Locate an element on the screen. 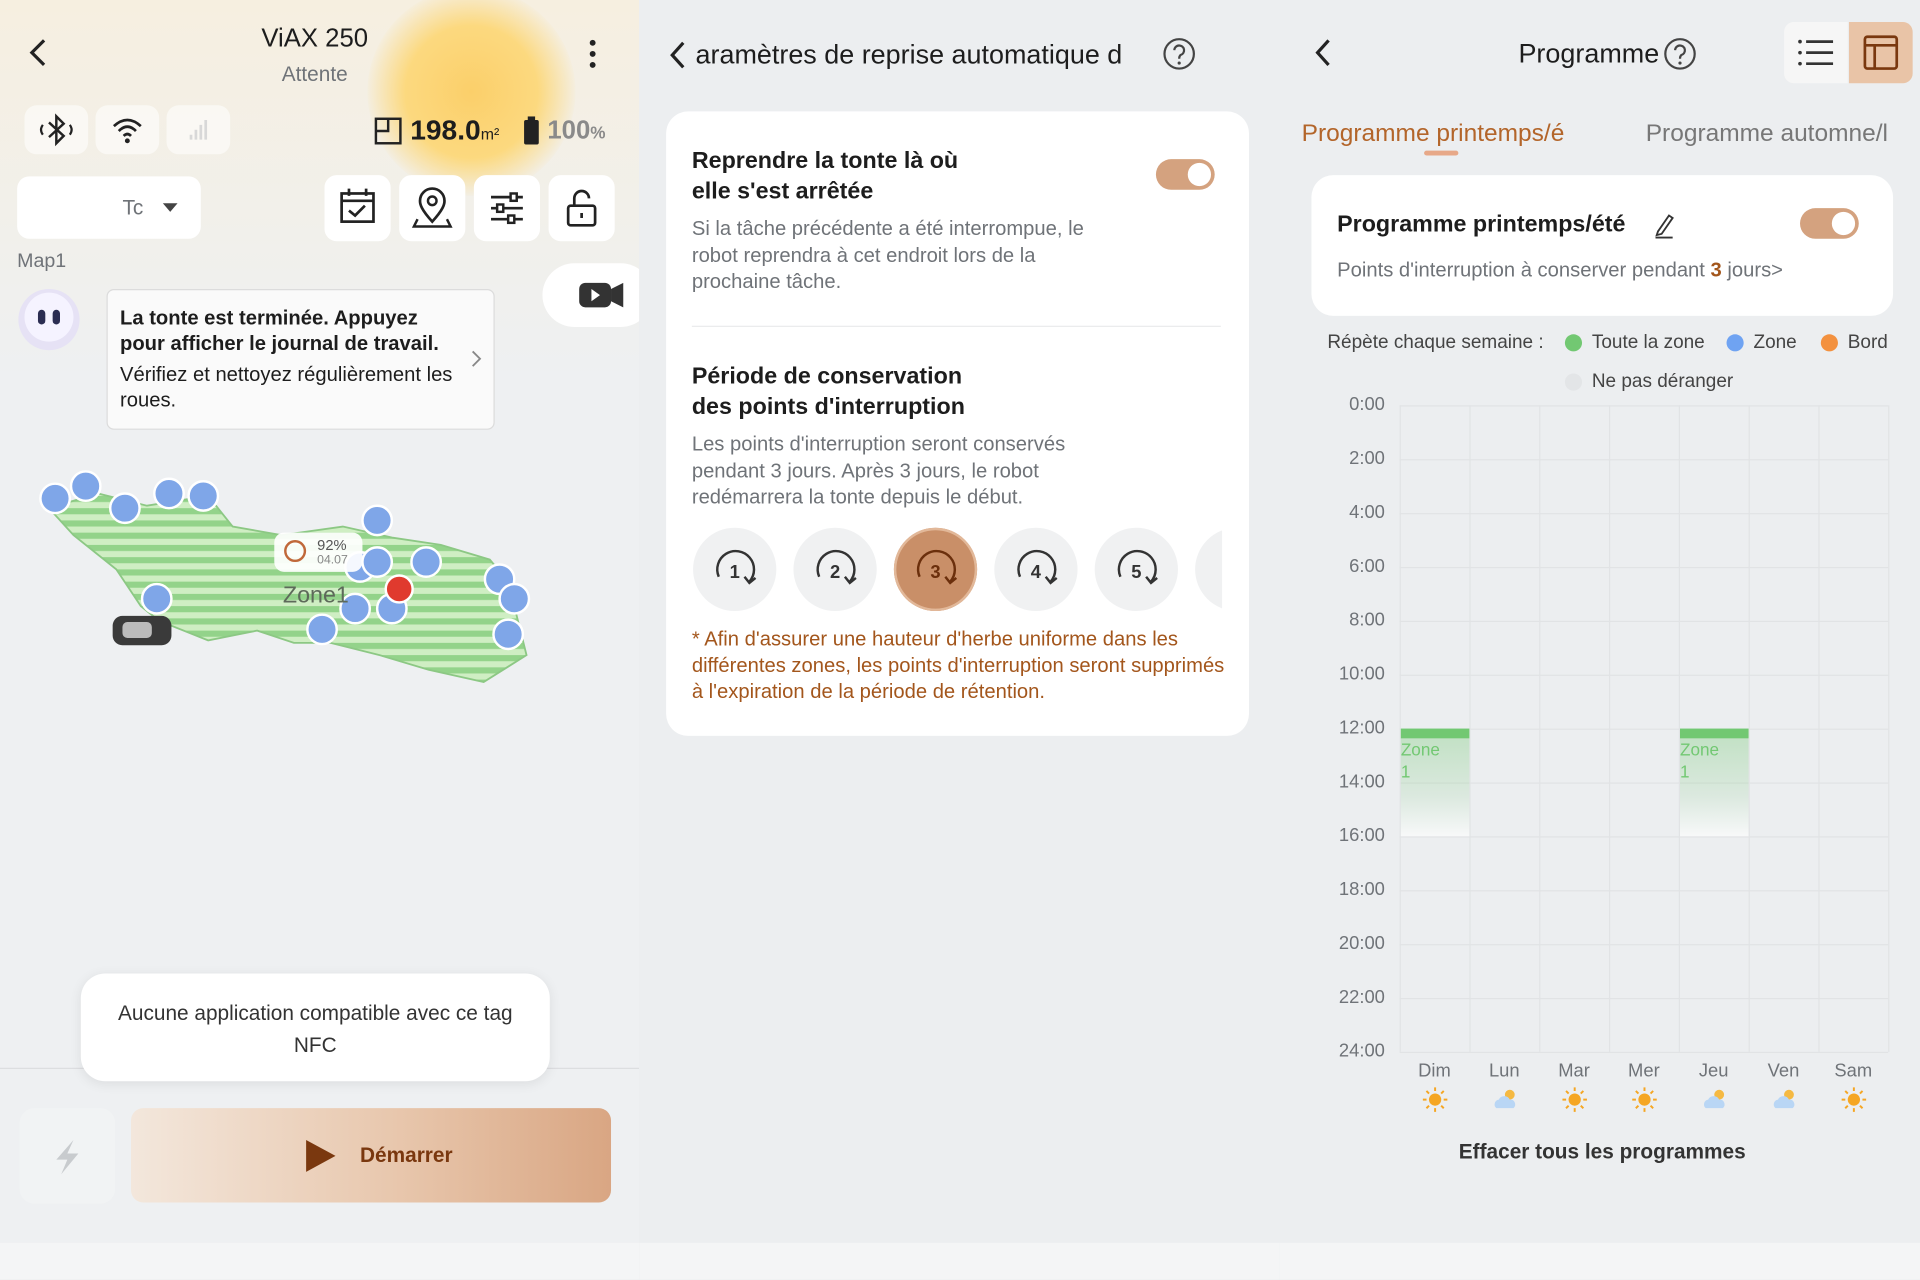  menu-button is located at coordinates (592, 54).